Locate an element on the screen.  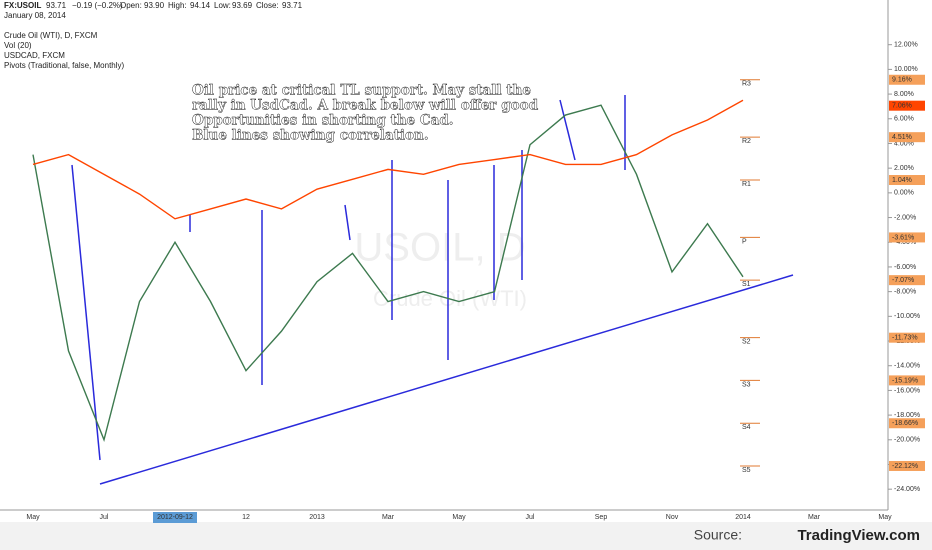
legend-text: Vol (20) is located at coordinates (18, 45).